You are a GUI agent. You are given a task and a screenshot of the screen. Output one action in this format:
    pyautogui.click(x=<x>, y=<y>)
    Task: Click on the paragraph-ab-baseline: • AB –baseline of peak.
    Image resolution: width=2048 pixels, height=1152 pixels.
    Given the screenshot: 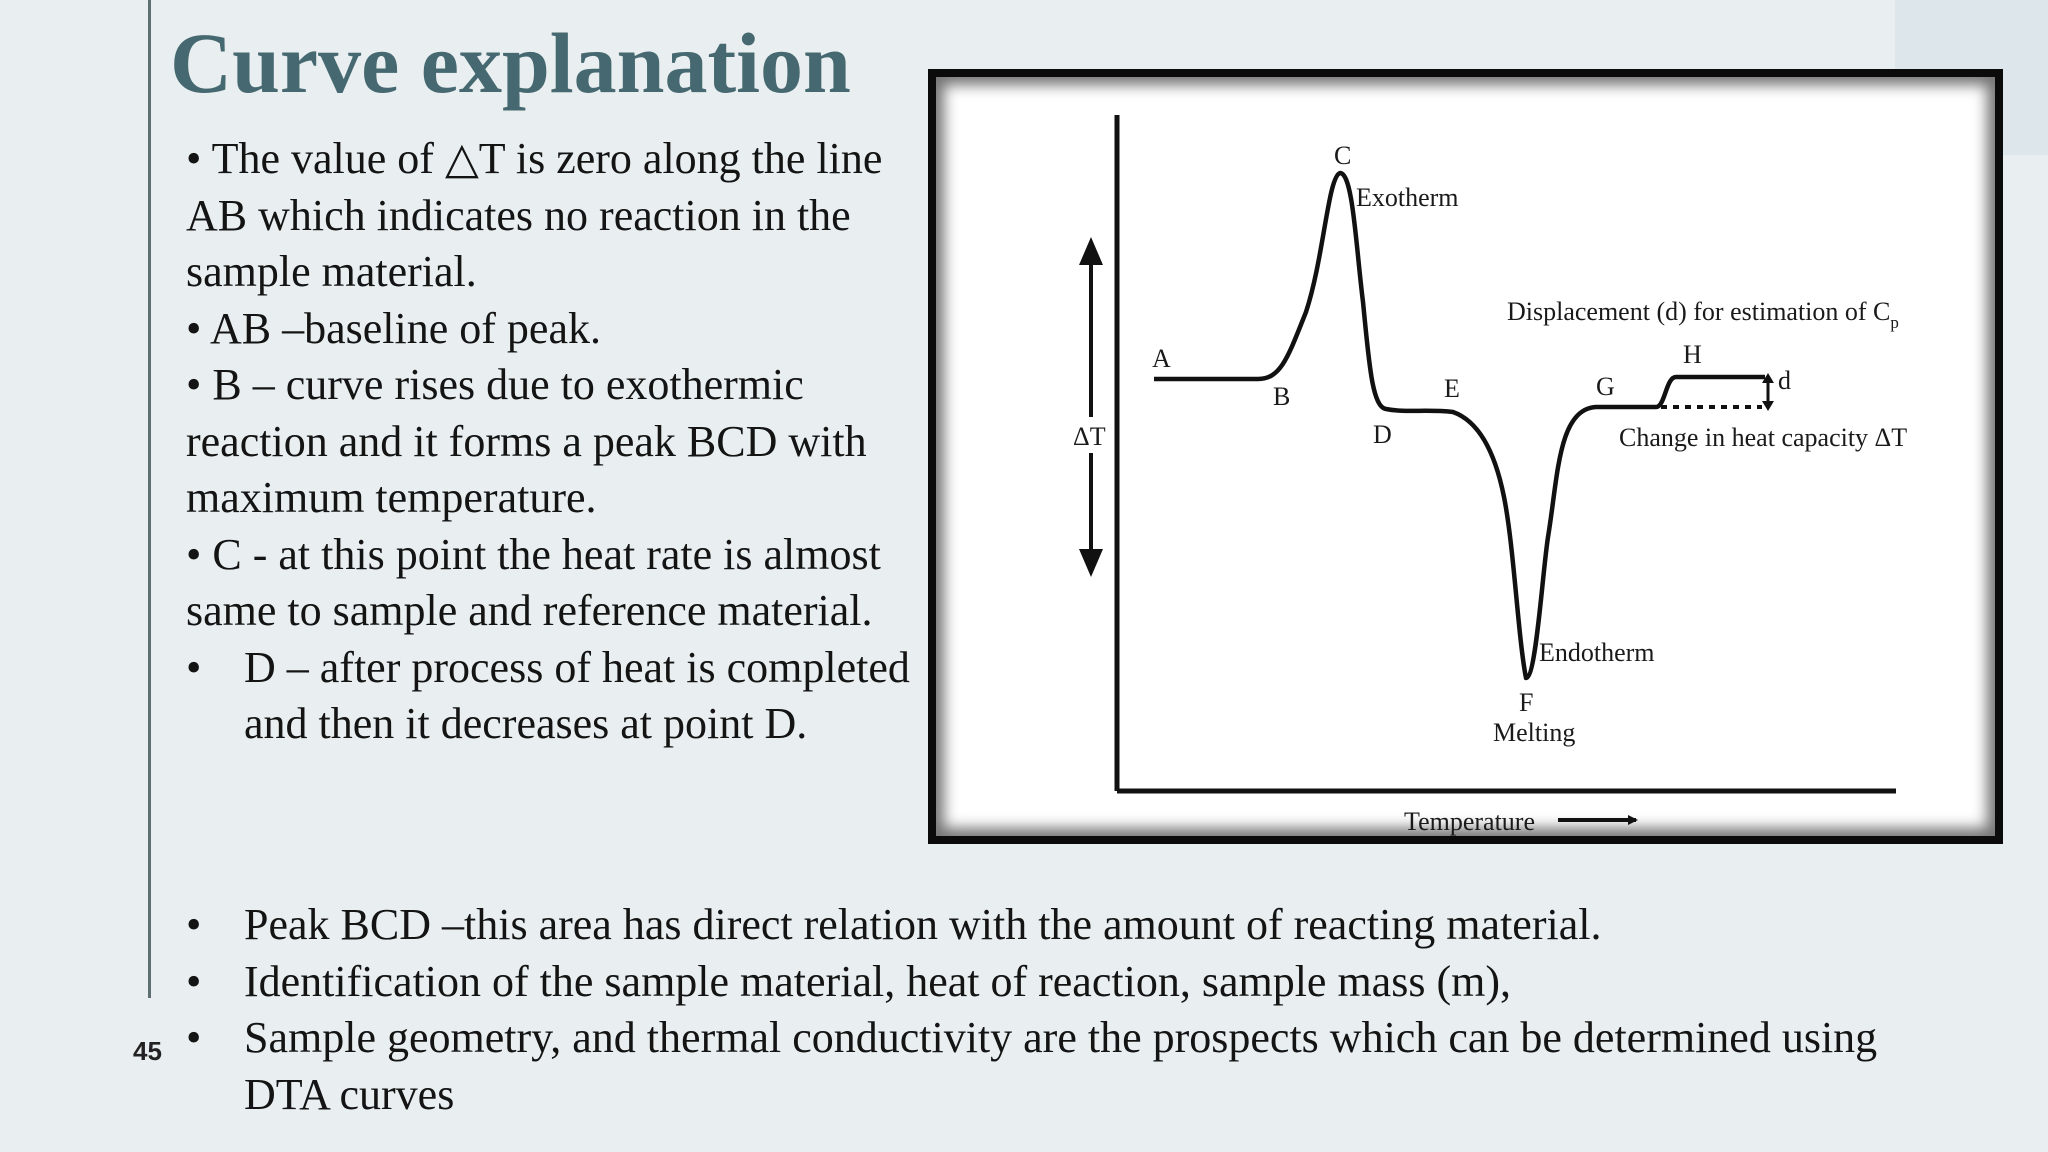 What is the action you would take?
    pyautogui.click(x=393, y=328)
    